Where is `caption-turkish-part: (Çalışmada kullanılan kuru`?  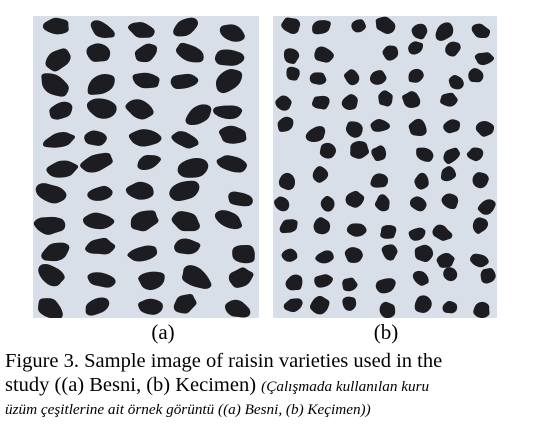
caption-turkish-part: (Çalışmada kullanılan kuru is located at coordinates (345, 386).